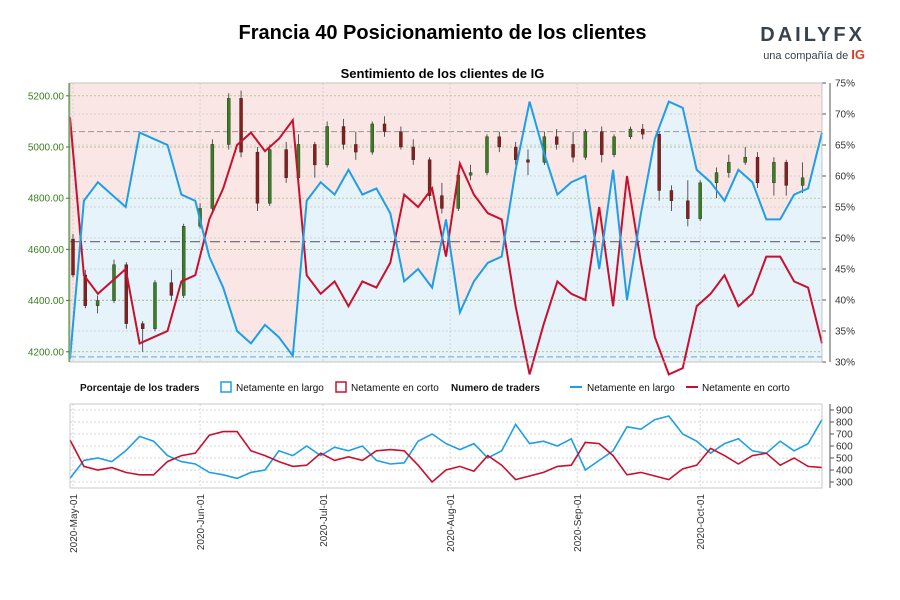  I want to click on price-tick-label: 5000.00, so click(46, 147).